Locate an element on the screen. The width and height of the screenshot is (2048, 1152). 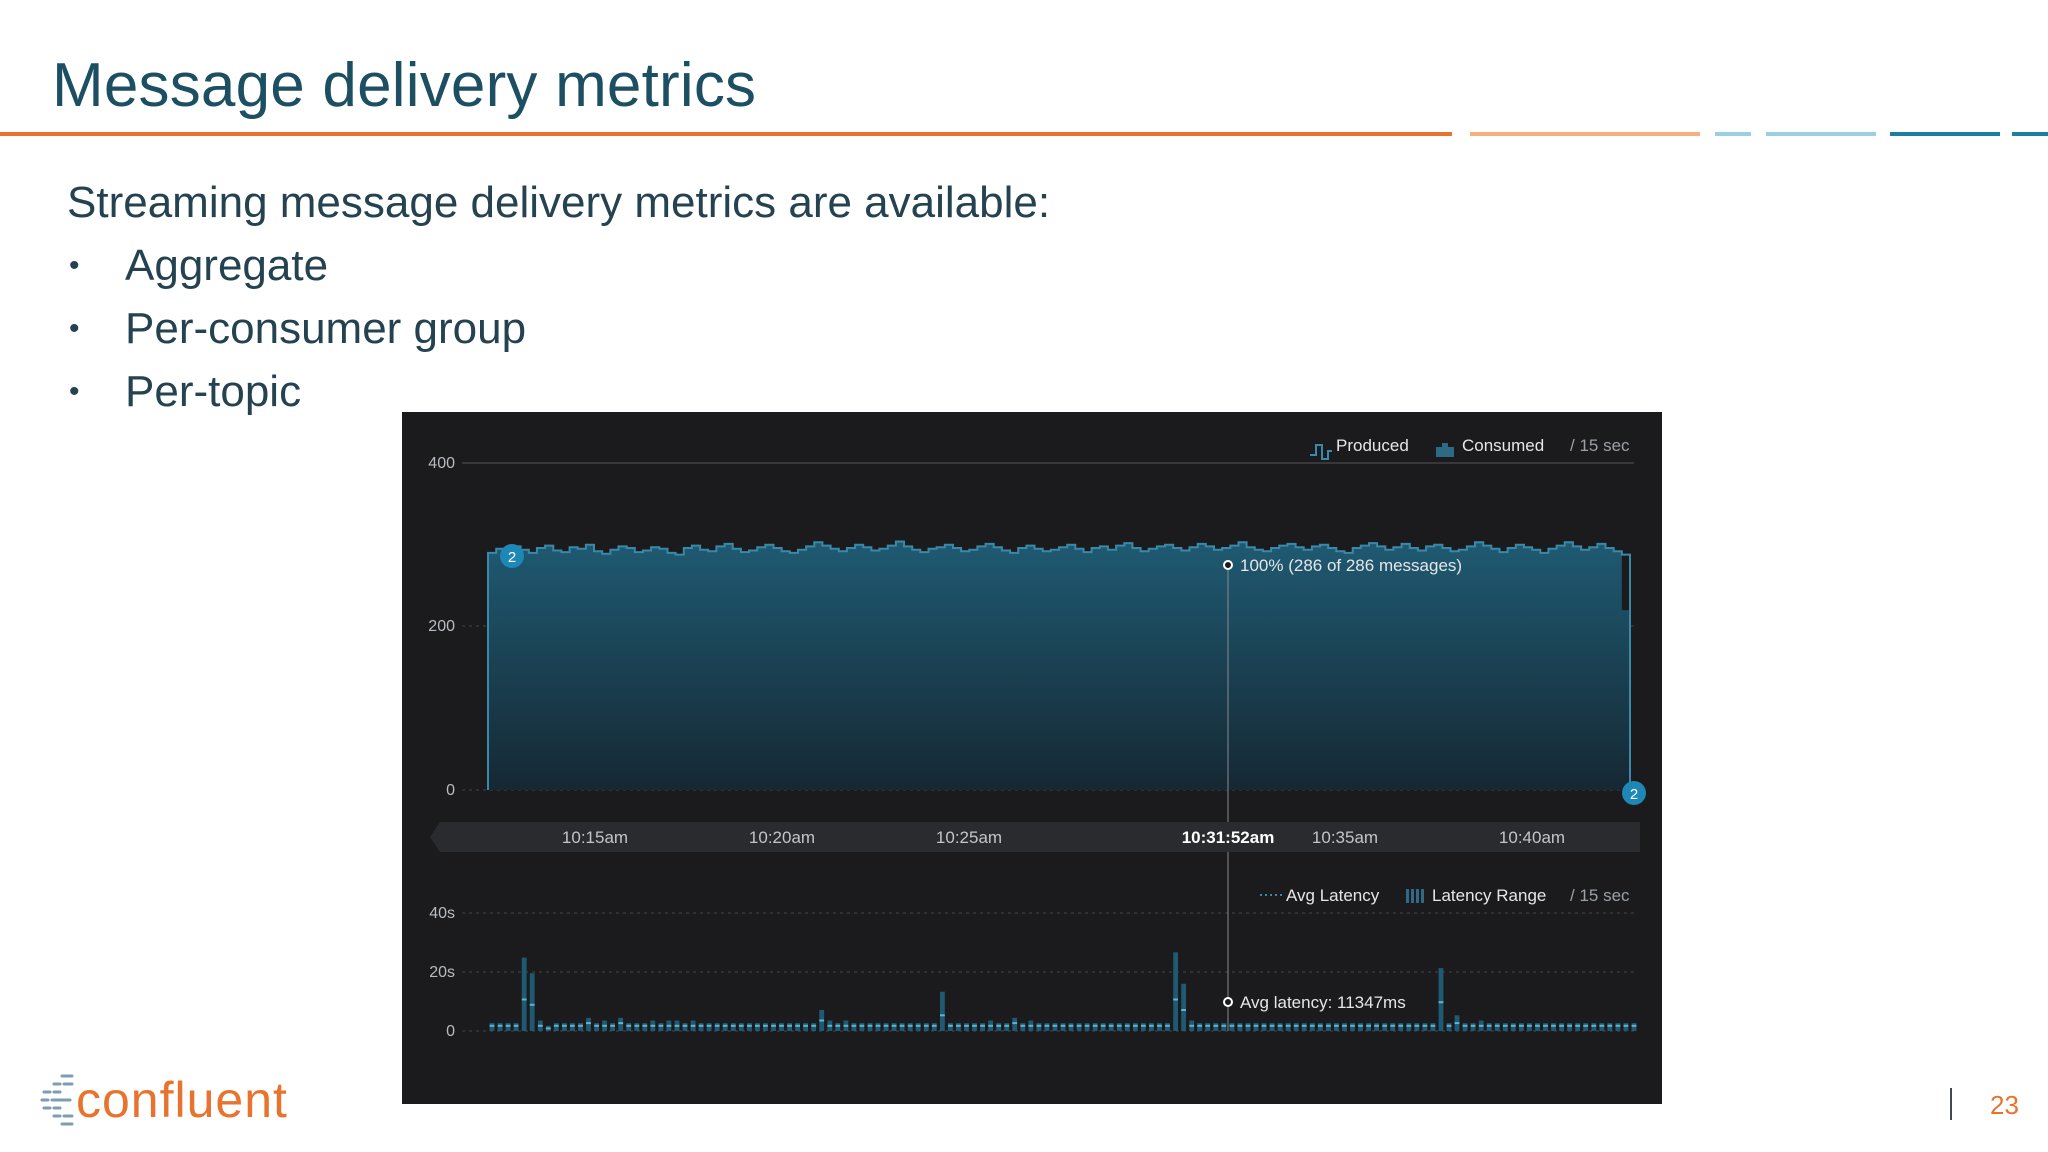
latency-range-legend-icon is located at coordinates (1415, 896).